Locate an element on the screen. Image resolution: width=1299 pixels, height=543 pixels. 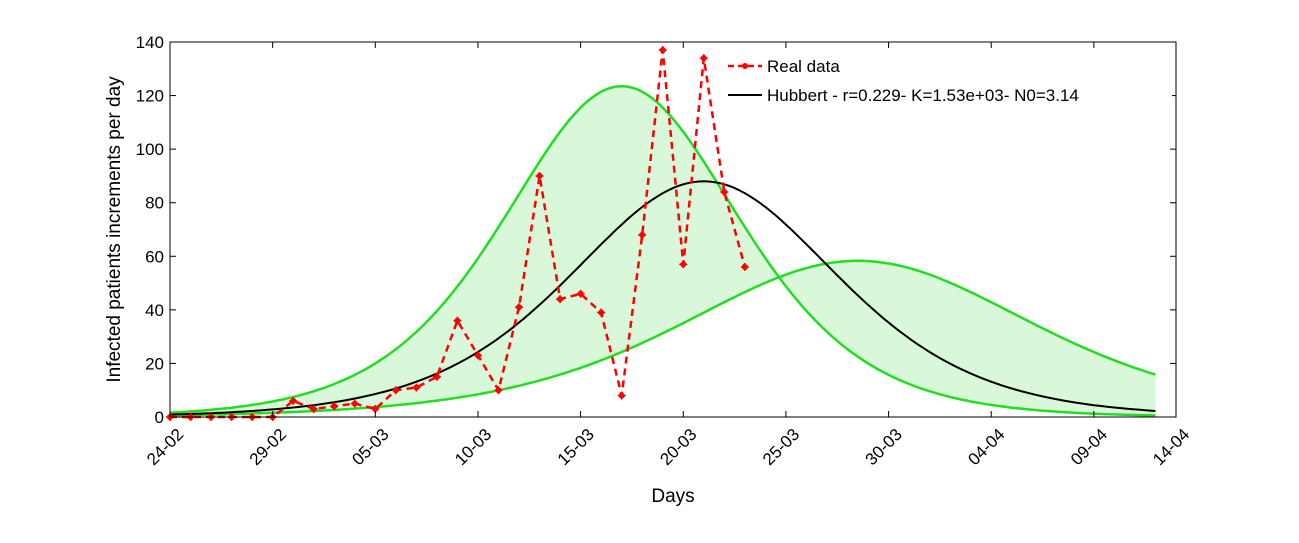
y-tick-label: 40 is located at coordinates (154, 310).